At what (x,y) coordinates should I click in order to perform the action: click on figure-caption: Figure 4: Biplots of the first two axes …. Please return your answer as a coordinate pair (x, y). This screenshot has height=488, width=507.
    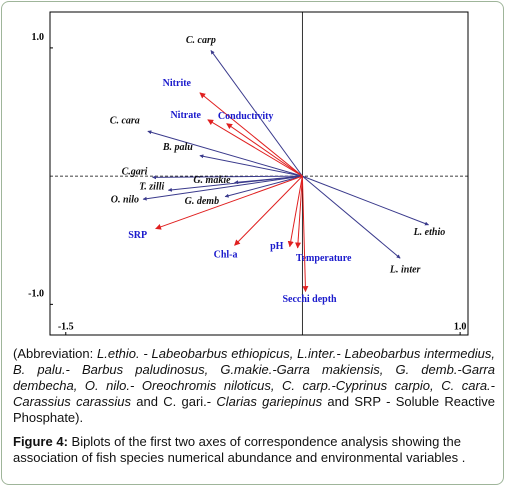
    Looking at the image, I should click on (254, 450).